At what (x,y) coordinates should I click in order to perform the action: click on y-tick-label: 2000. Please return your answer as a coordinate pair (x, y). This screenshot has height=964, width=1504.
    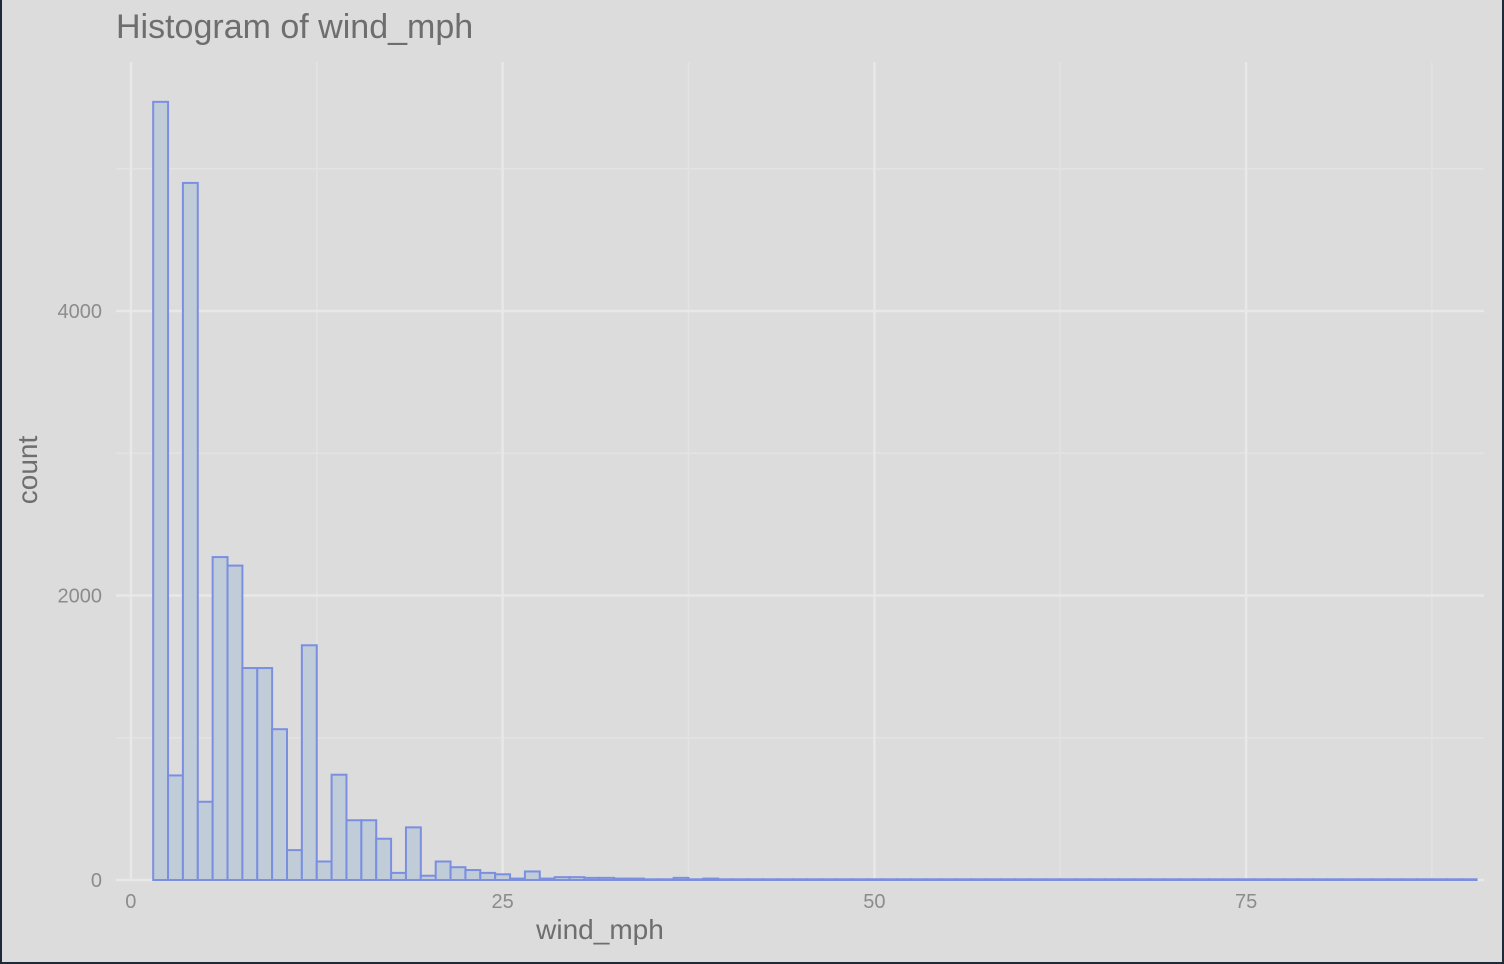
    Looking at the image, I should click on (80, 596).